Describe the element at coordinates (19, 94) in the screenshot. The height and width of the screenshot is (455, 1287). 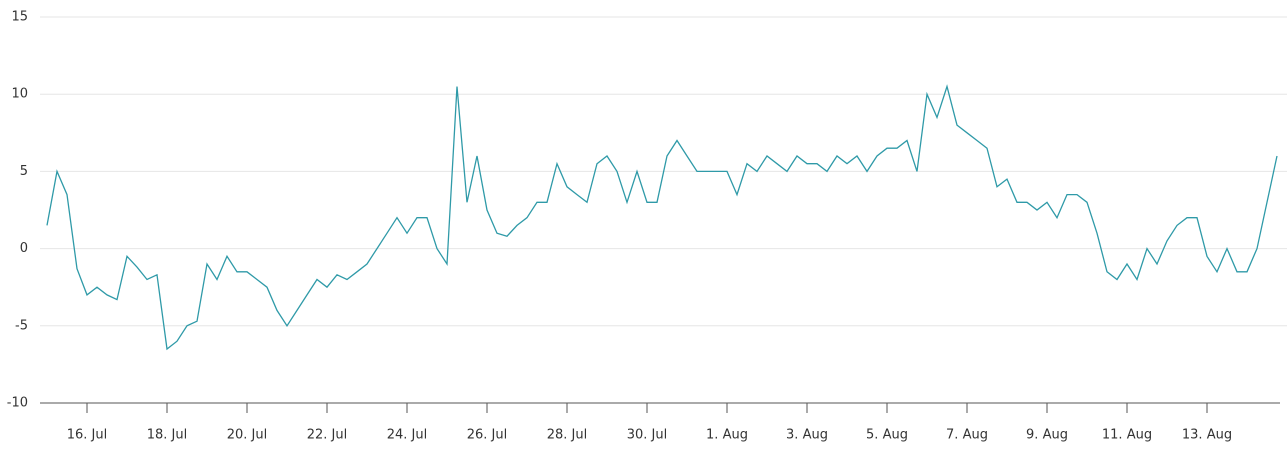
I see `y-tick-label: 10` at that location.